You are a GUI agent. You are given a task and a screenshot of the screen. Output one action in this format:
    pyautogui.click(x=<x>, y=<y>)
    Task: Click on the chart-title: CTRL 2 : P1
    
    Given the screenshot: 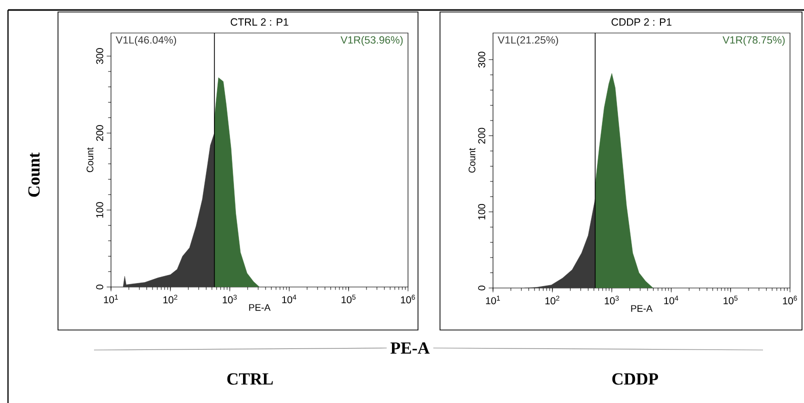 What is the action you would take?
    pyautogui.click(x=259, y=22)
    